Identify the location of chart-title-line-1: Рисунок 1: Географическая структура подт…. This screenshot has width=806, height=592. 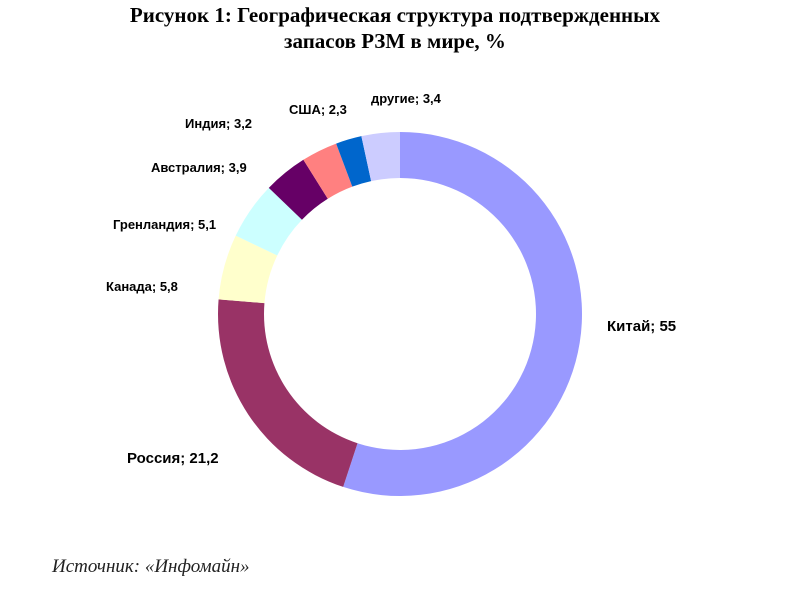
(395, 15).